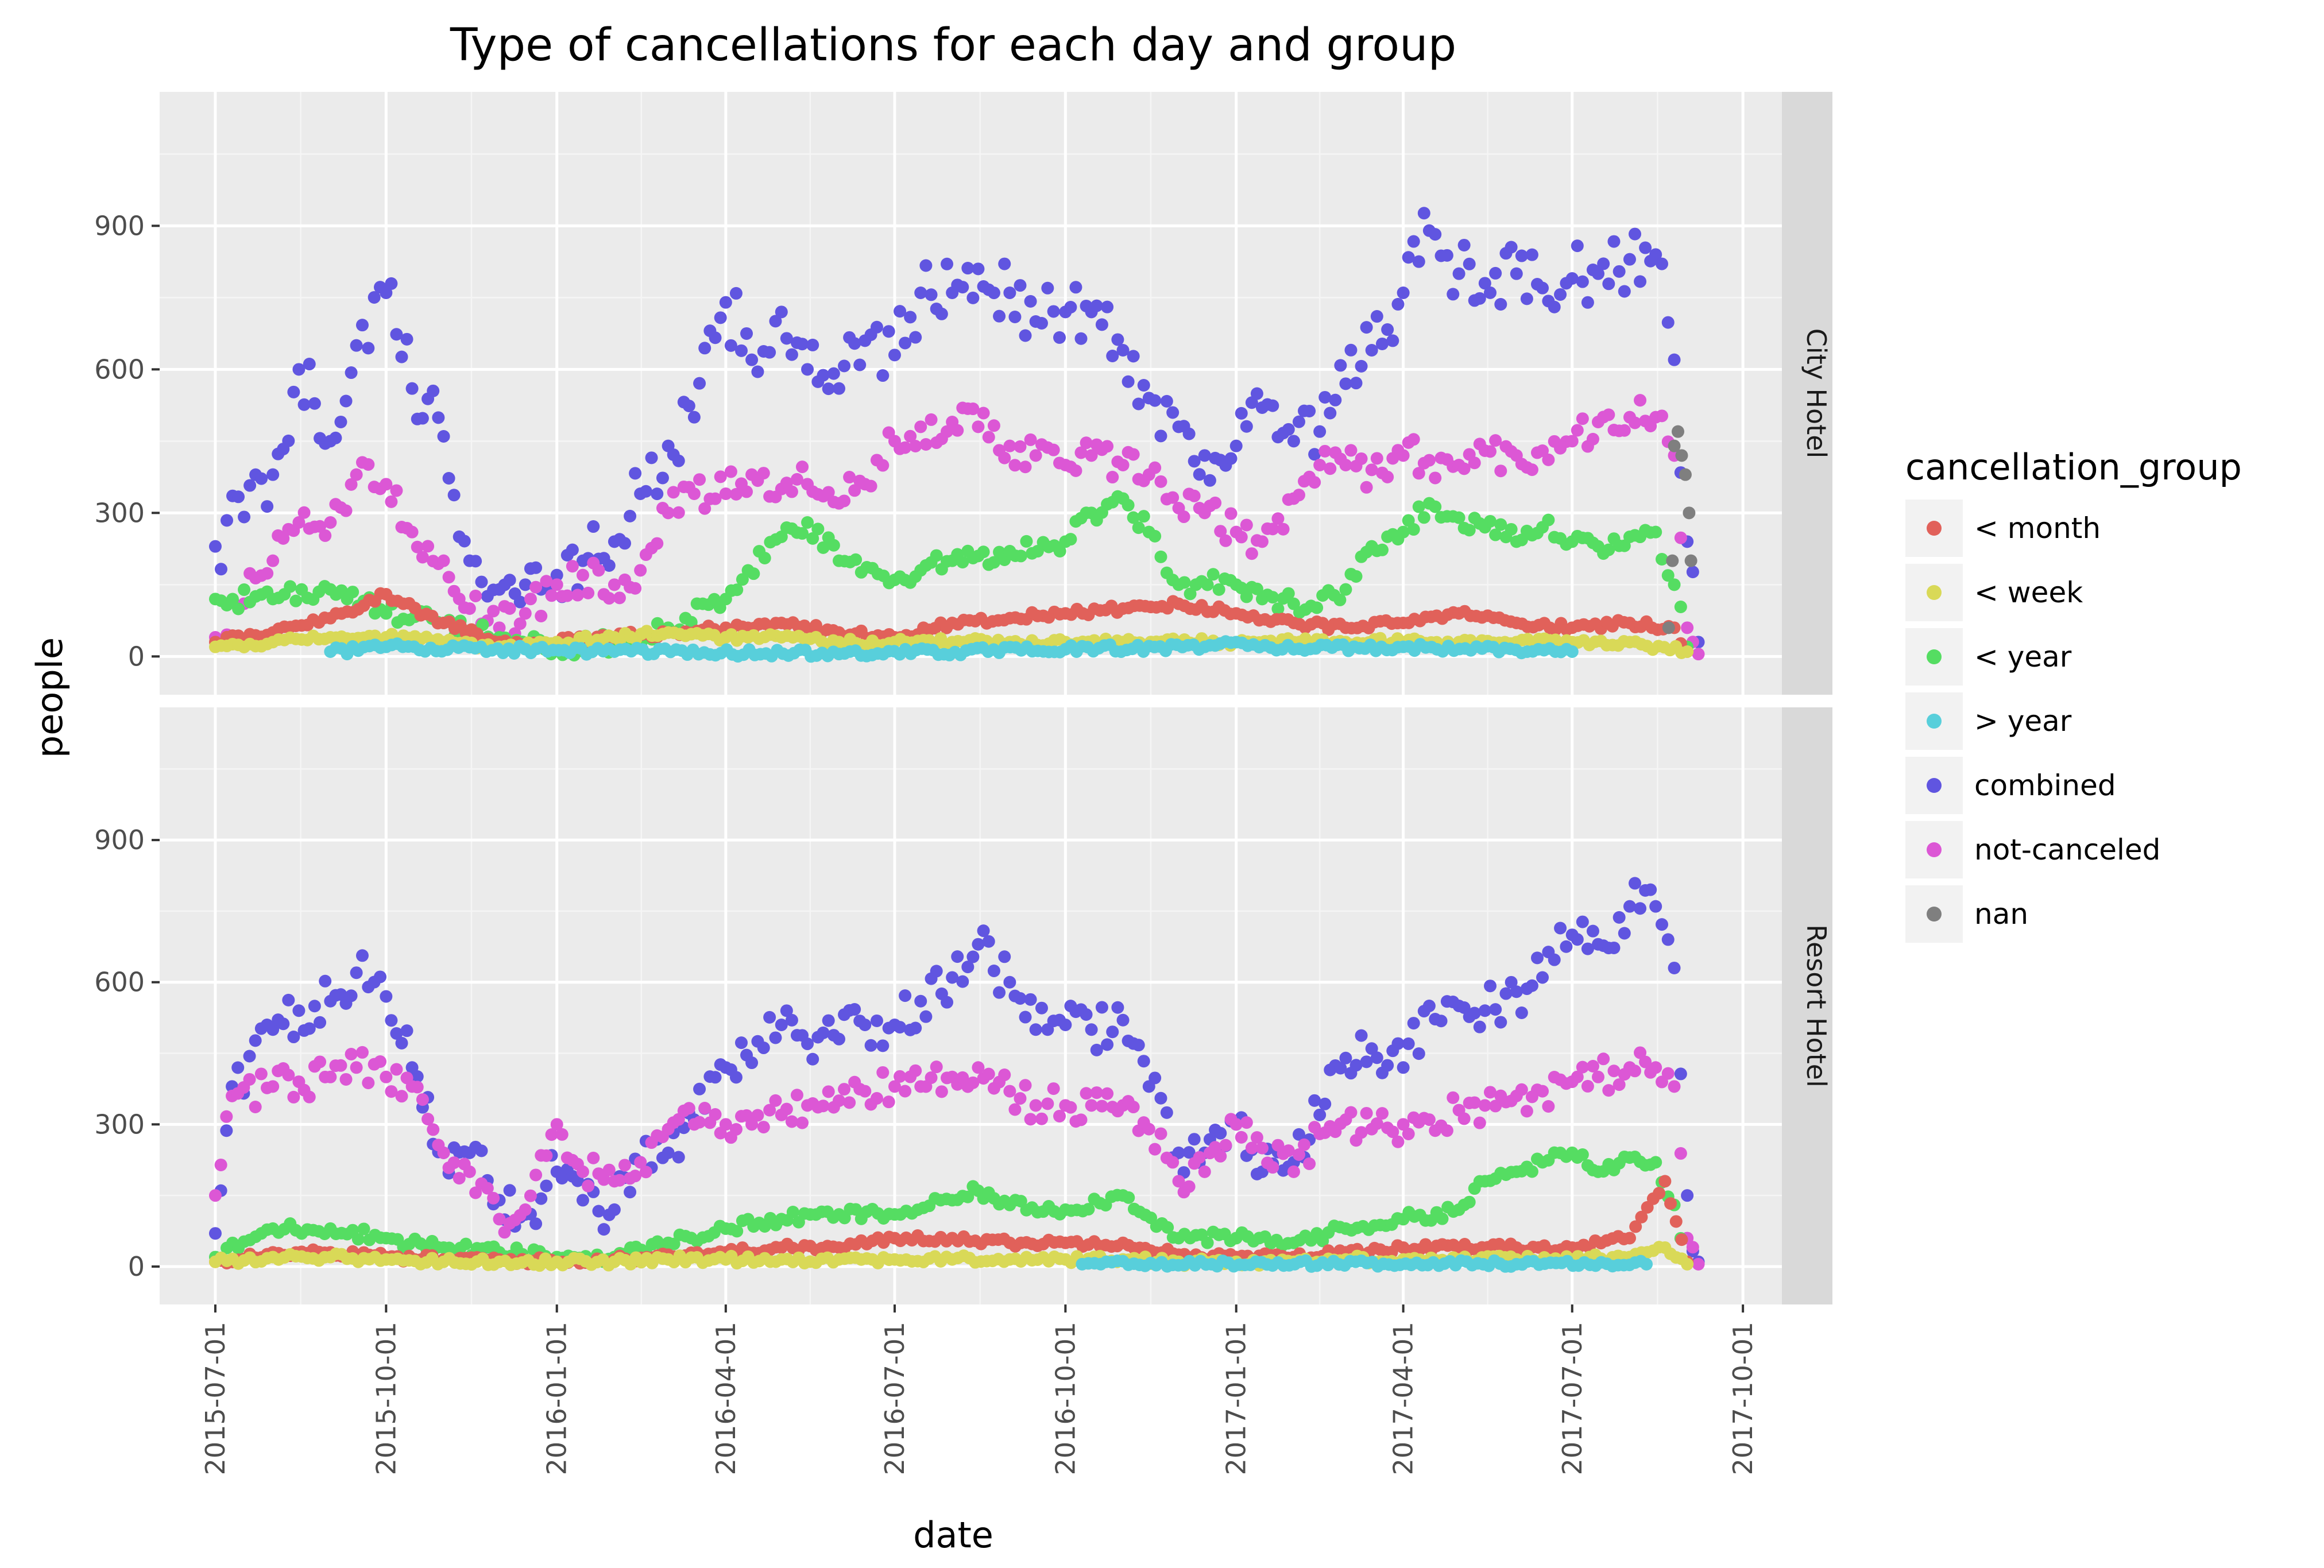 This screenshot has width=2324, height=1568. Describe the element at coordinates (2037, 528) in the screenshot. I see `legend-label: < month` at that location.